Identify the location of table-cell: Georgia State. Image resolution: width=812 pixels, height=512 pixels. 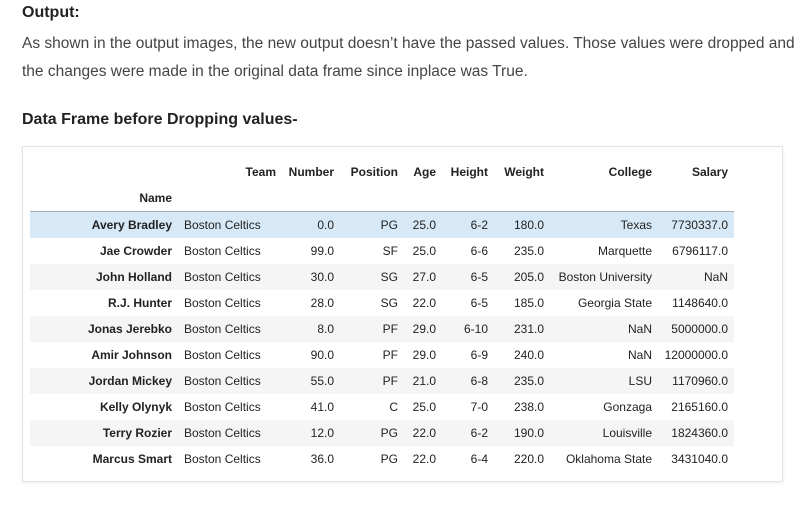
(614, 302).